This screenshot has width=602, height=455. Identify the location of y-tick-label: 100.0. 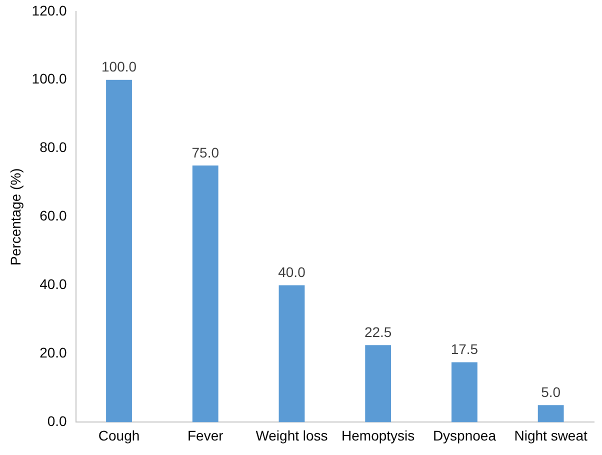
(50, 78).